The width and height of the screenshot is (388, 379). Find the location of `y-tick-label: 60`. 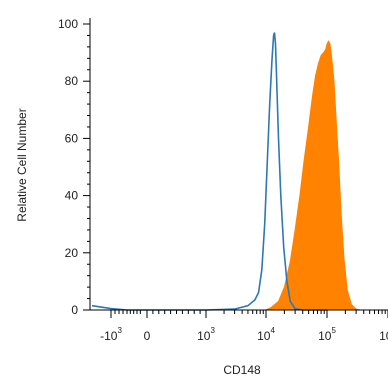

y-tick-label: 60 is located at coordinates (72, 138).